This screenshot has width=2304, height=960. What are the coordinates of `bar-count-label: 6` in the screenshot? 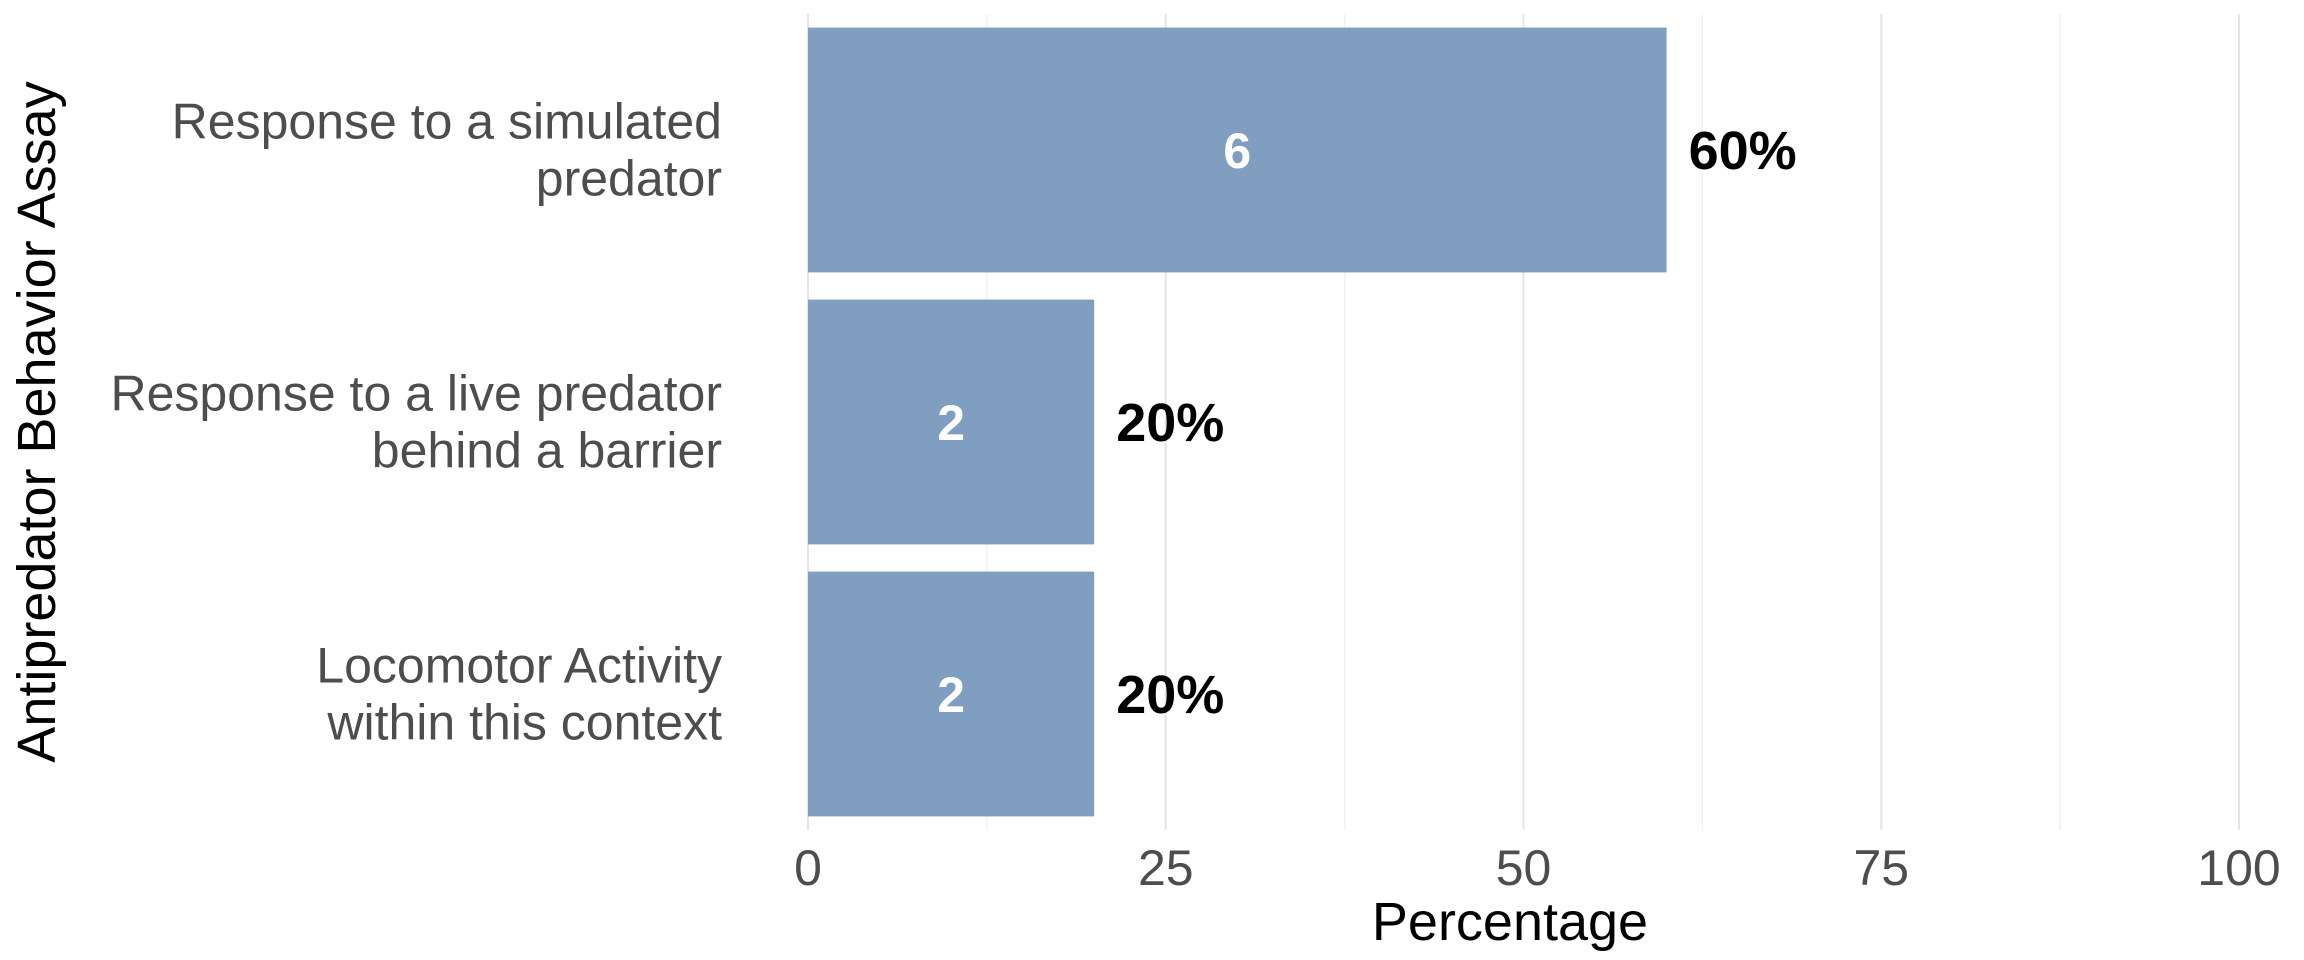 It's located at (1237, 151).